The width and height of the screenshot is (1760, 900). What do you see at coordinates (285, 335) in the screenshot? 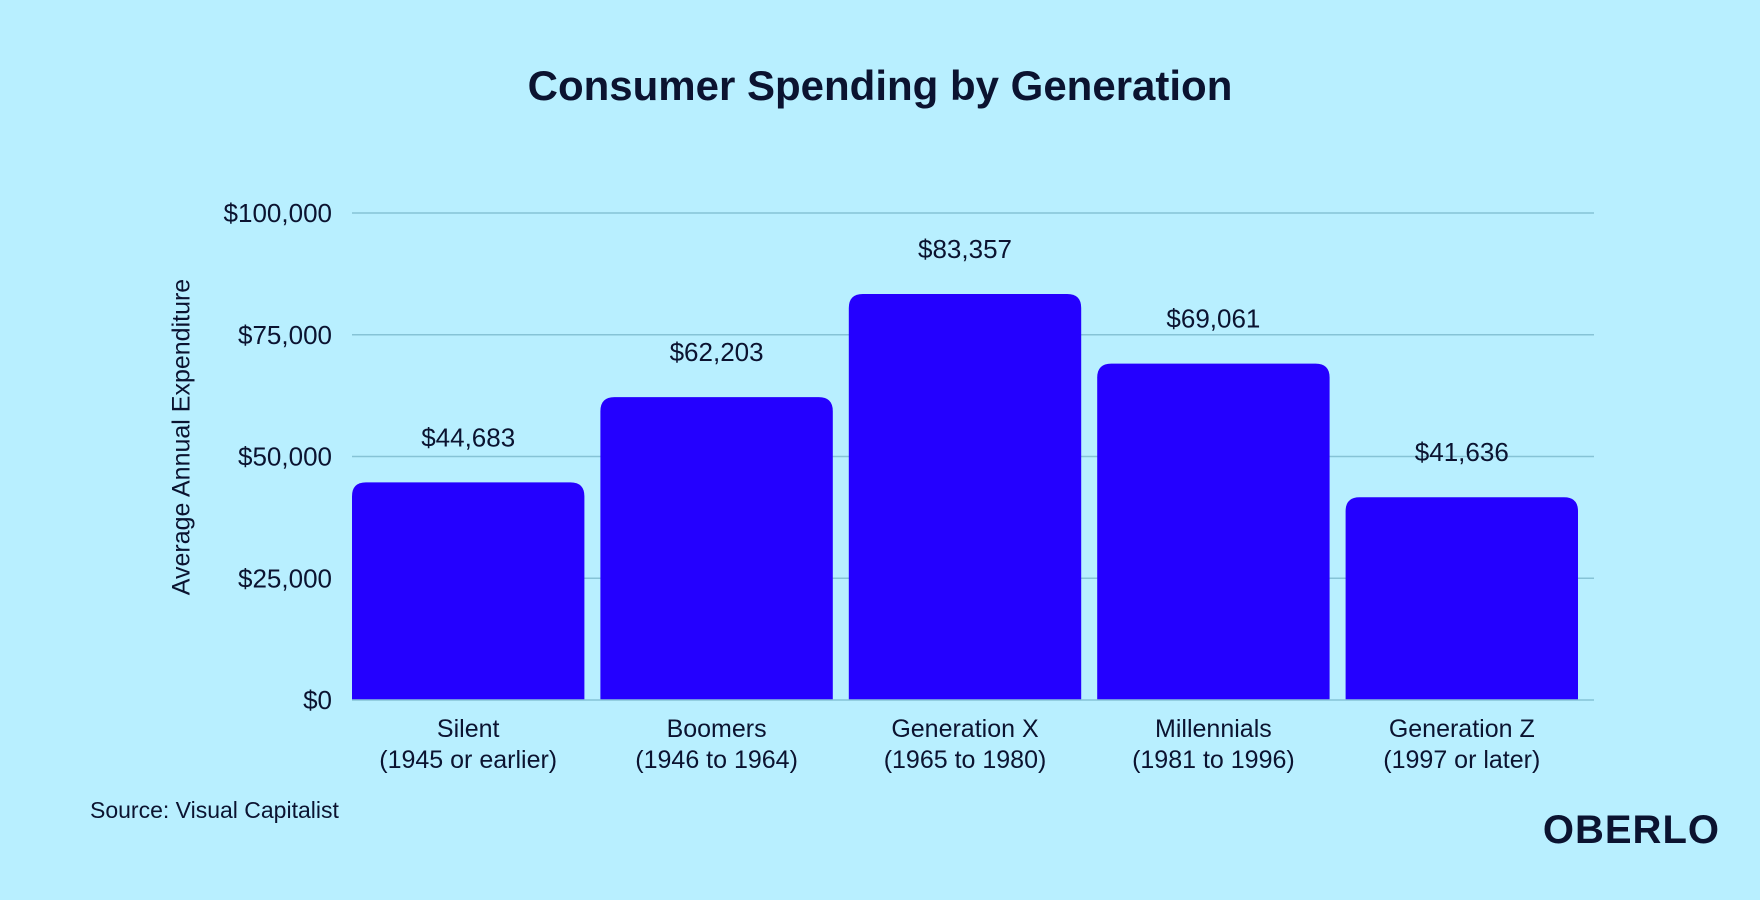
I see `y-tick-label: $75,000` at bounding box center [285, 335].